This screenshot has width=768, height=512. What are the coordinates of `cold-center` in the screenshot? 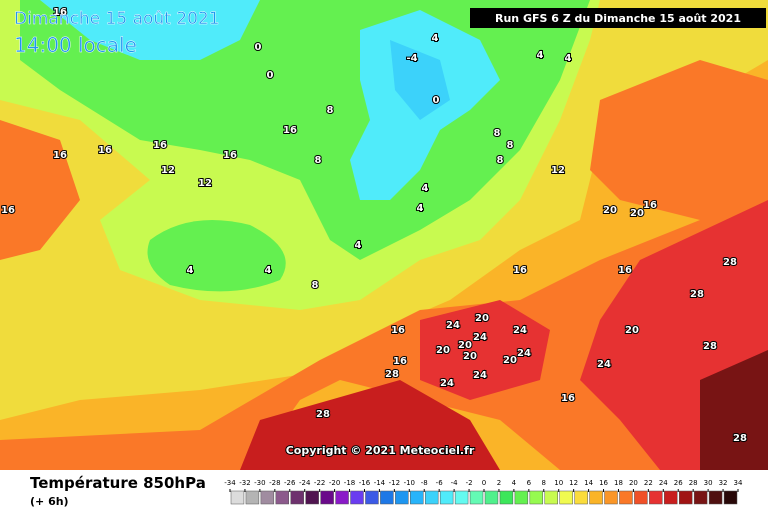 It's located at (420, 80).